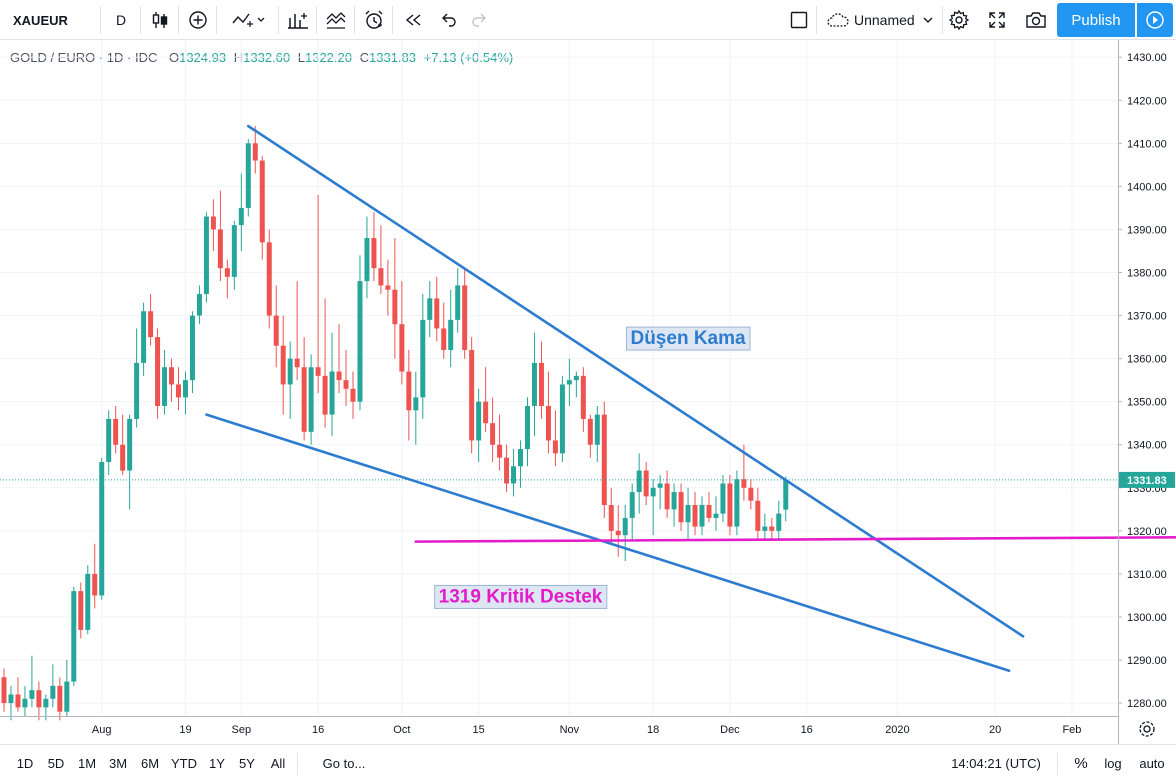 The image size is (1176, 782). What do you see at coordinates (50, 20) in the screenshot?
I see `symbol-search-button: XAUEUR` at bounding box center [50, 20].